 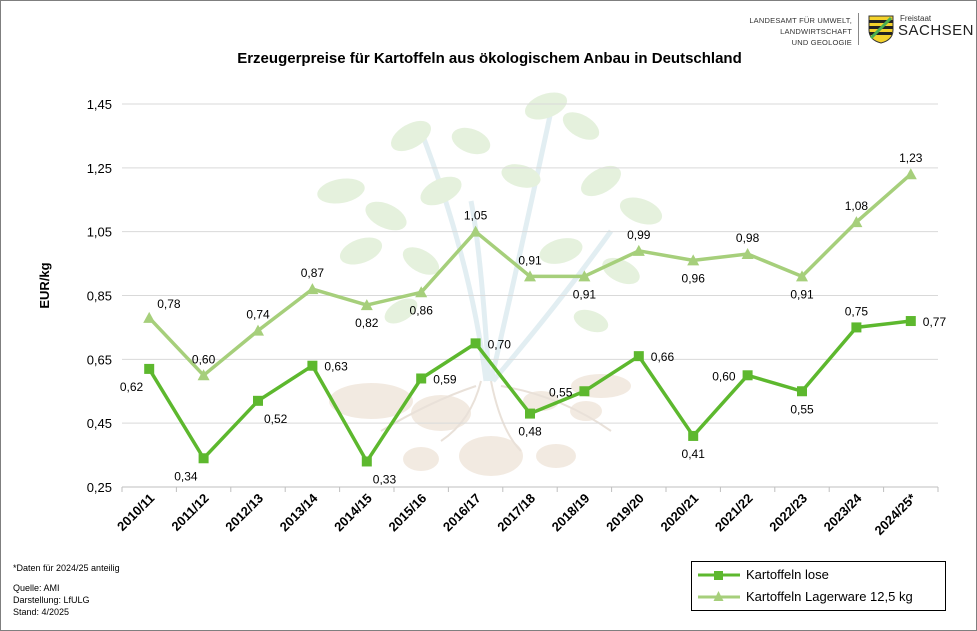 What do you see at coordinates (857, 206) in the screenshot?
I see `data-label: 1,08` at bounding box center [857, 206].